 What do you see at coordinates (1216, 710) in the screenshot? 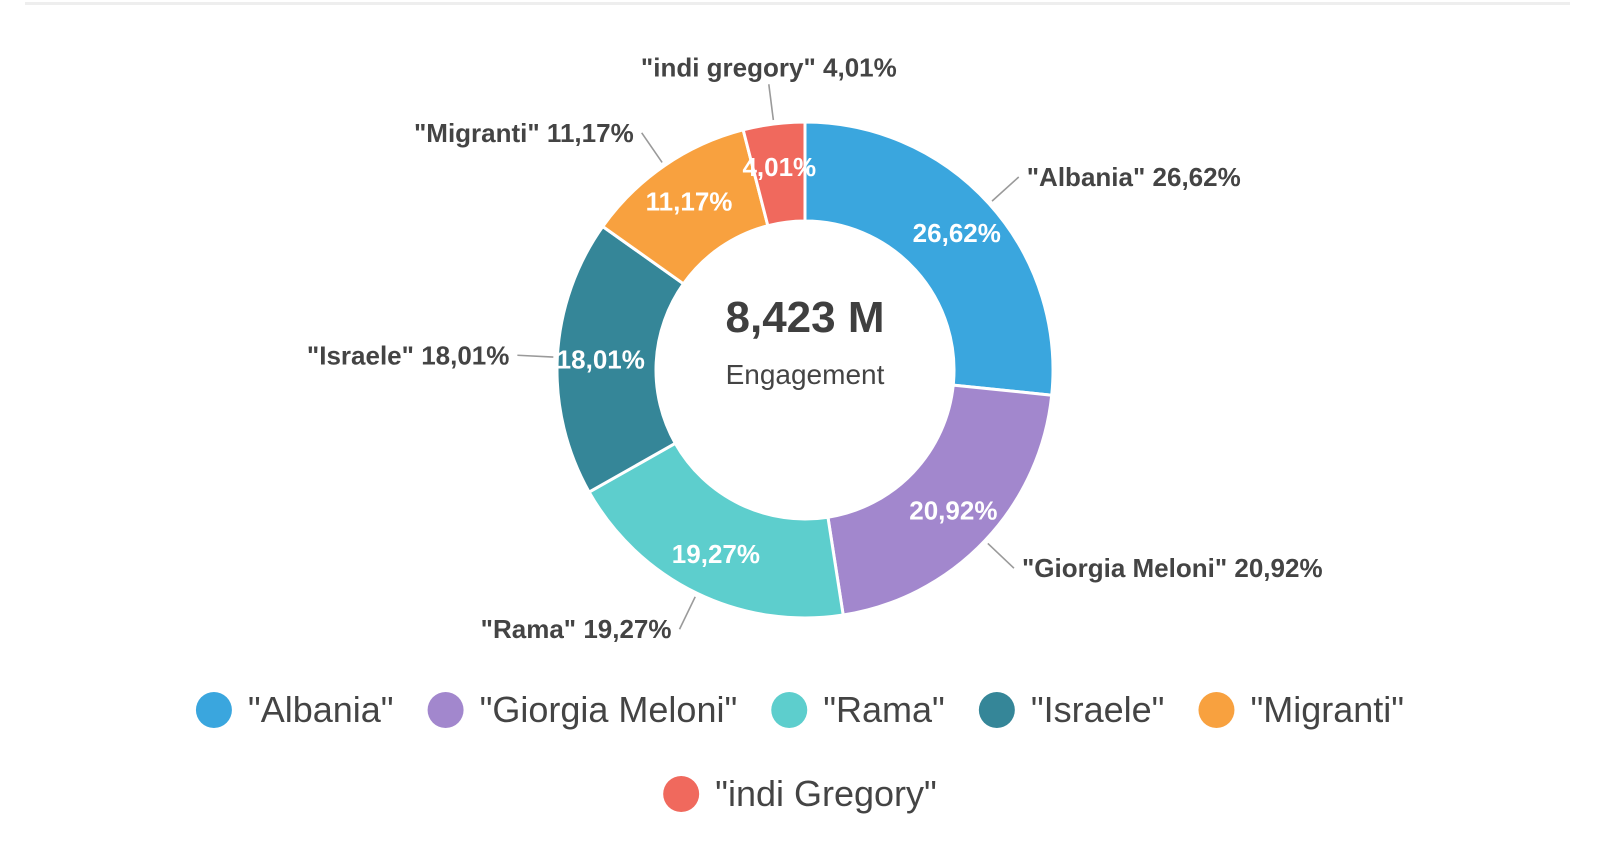
I see `legend-swatch-migranti` at bounding box center [1216, 710].